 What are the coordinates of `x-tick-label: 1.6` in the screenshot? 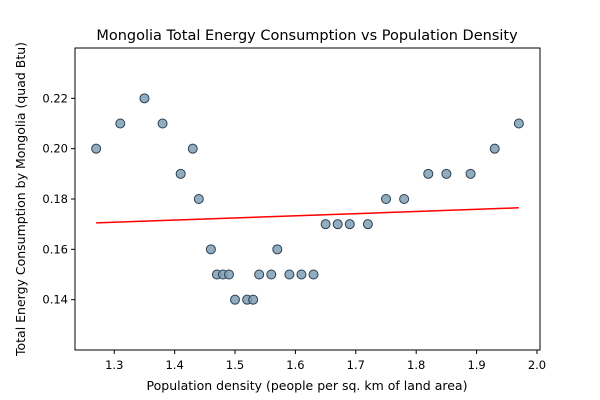 It's located at (295, 365).